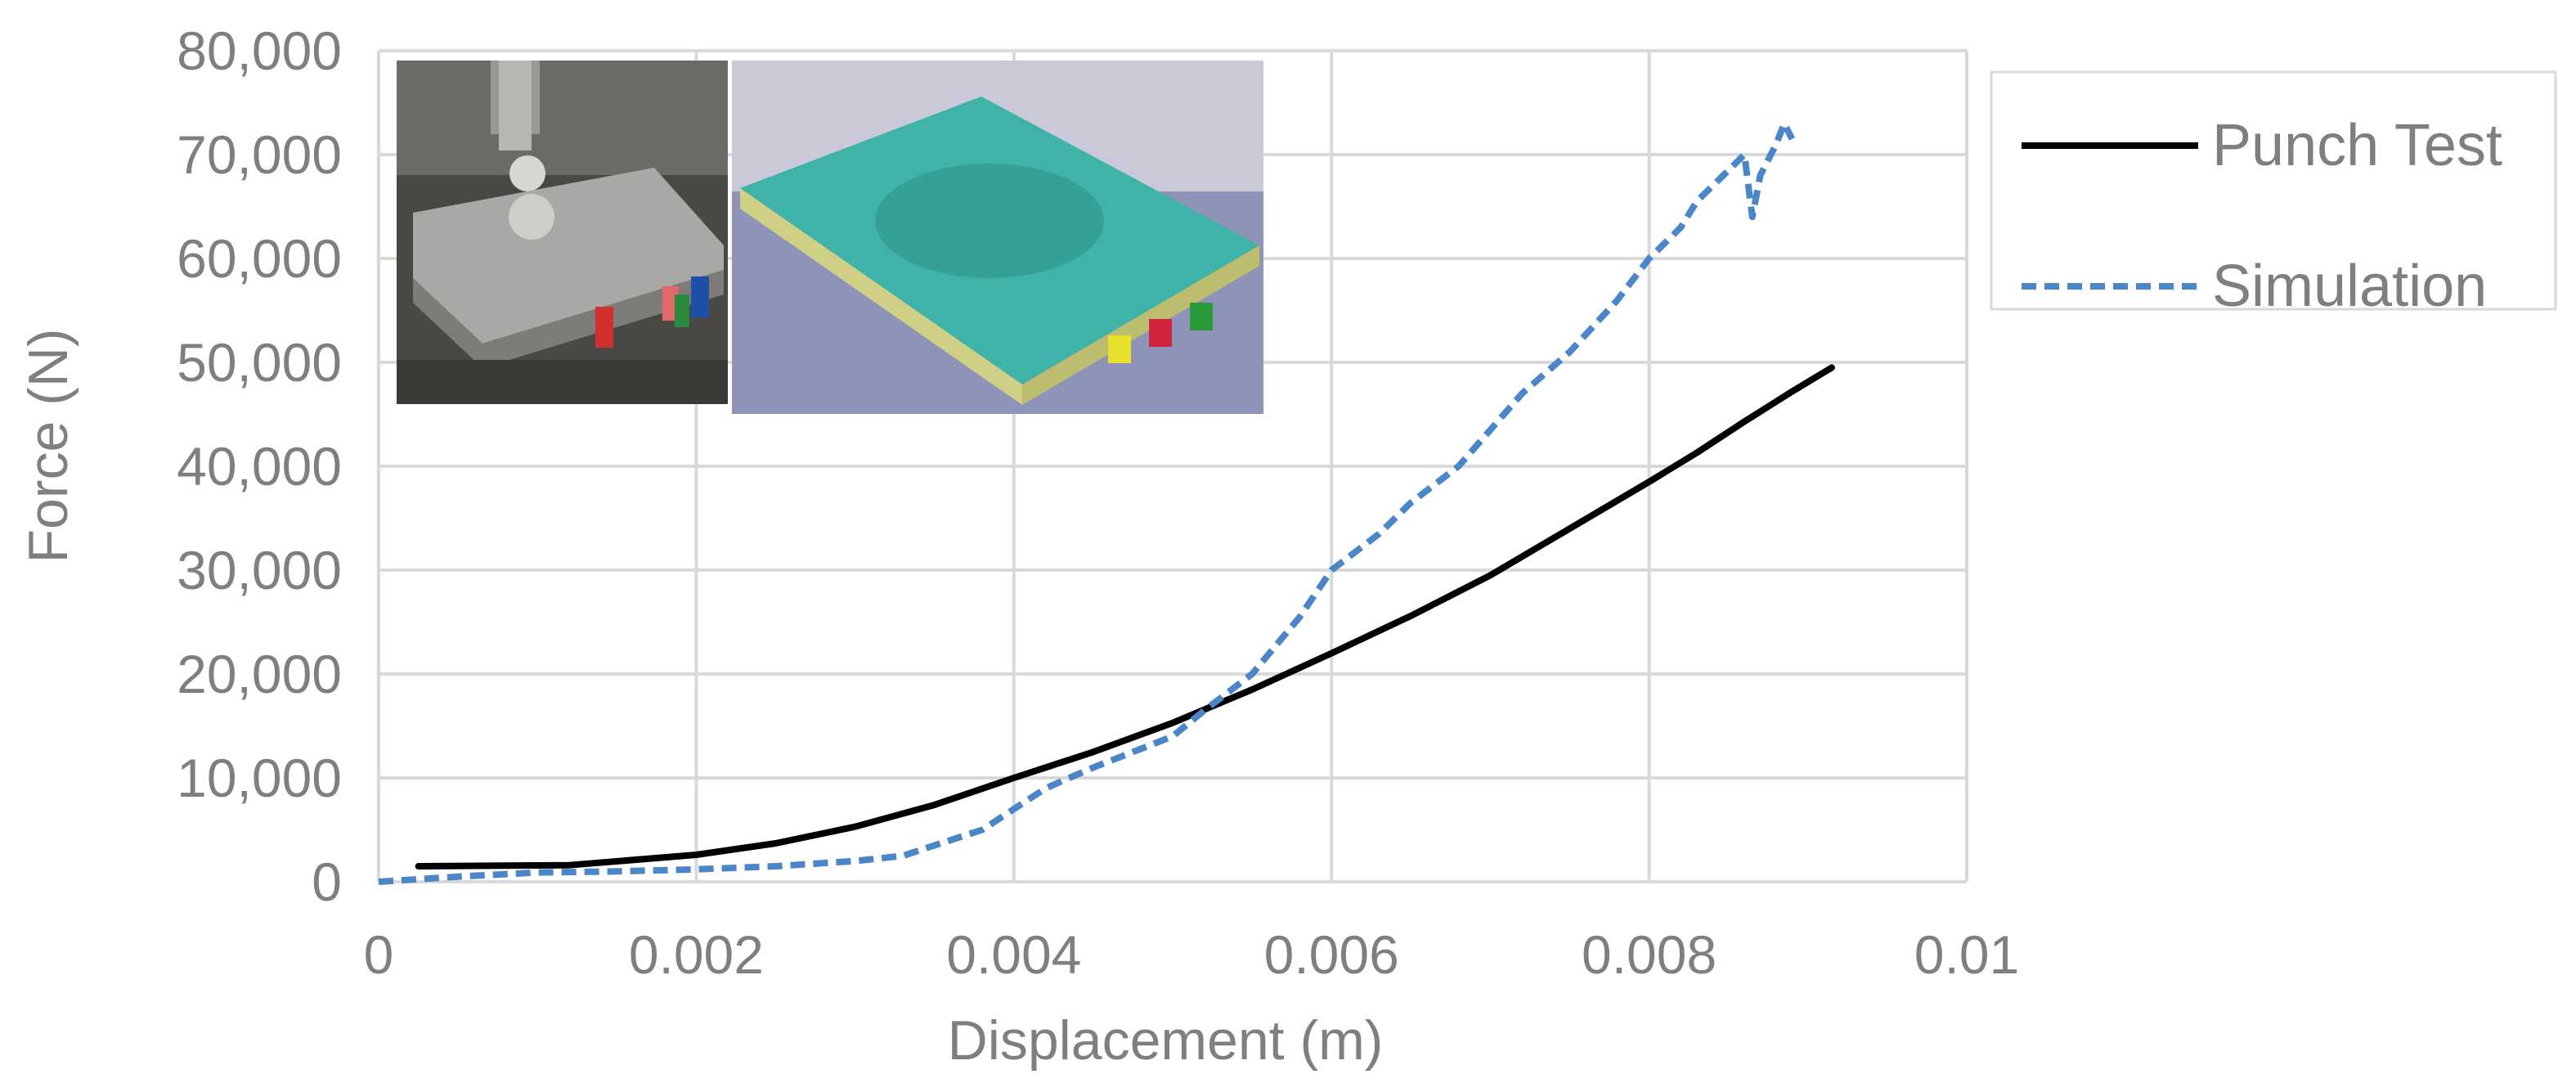 This screenshot has height=1092, width=2576. I want to click on y-tick-label: 60,000, so click(259, 258).